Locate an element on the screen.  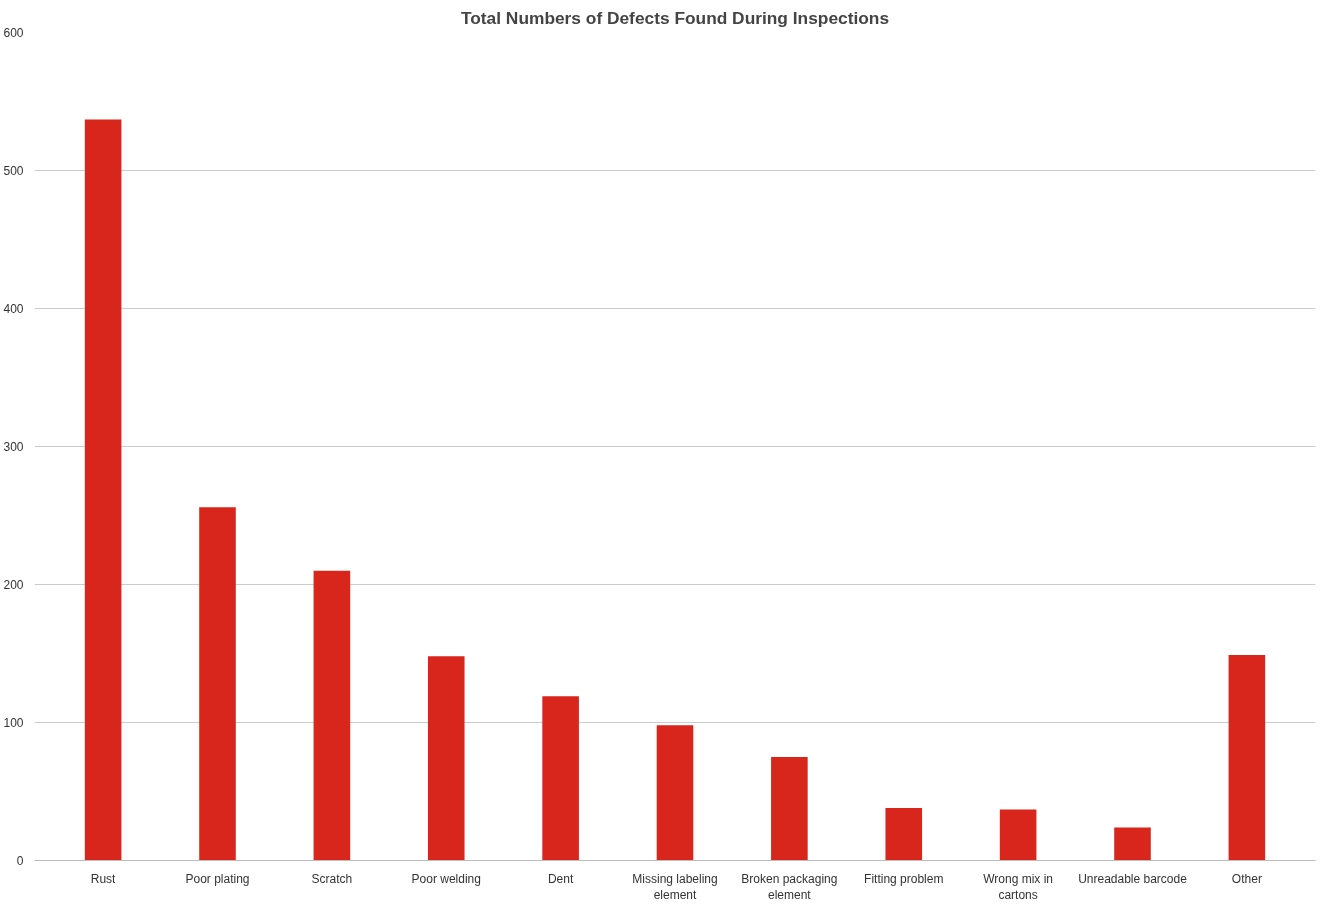
x-tick-label: Wrong mix in cartons is located at coordinates (1018, 887).